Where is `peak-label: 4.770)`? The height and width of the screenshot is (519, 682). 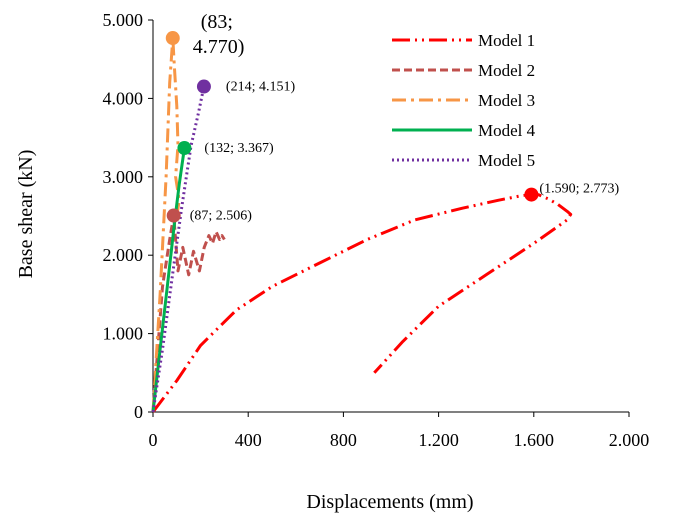
peak-label: 4.770) is located at coordinates (219, 47).